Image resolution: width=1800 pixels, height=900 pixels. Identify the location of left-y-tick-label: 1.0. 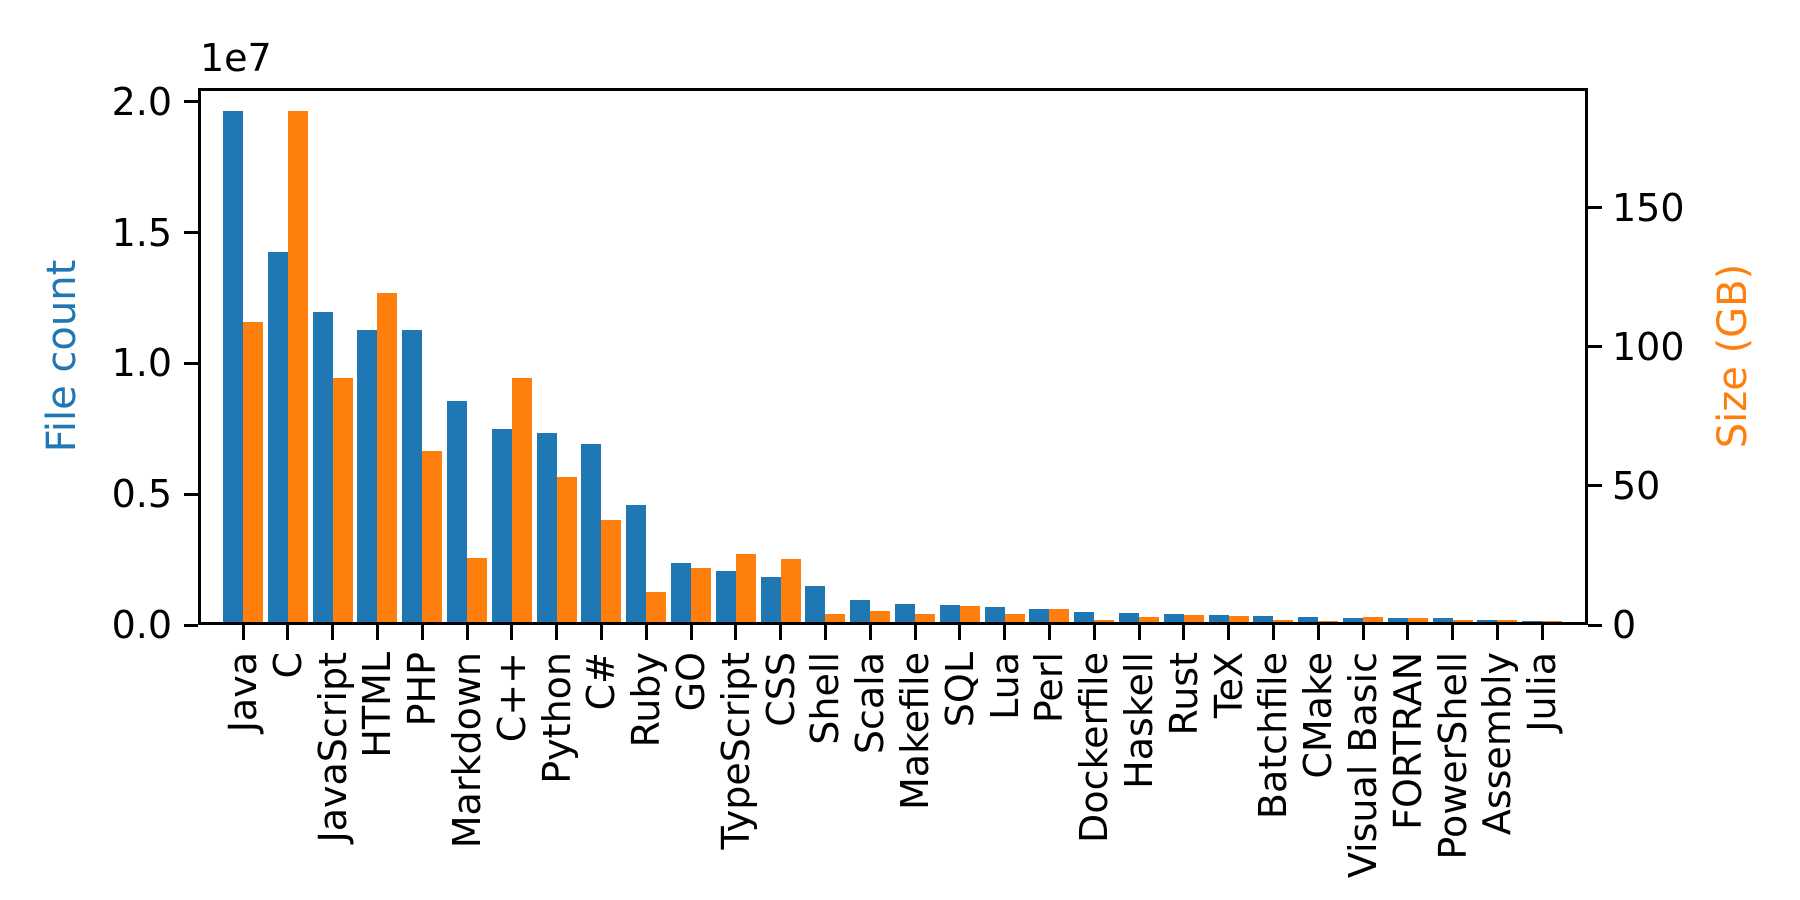
(141, 363).